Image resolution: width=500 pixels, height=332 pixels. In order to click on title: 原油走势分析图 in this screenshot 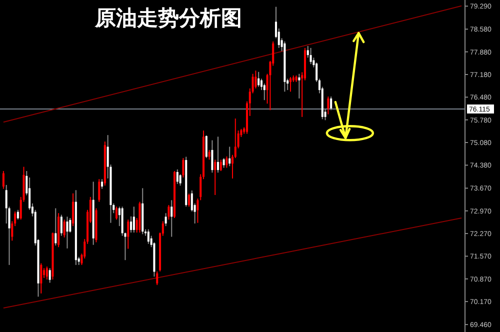, I will do `click(168, 18)`.